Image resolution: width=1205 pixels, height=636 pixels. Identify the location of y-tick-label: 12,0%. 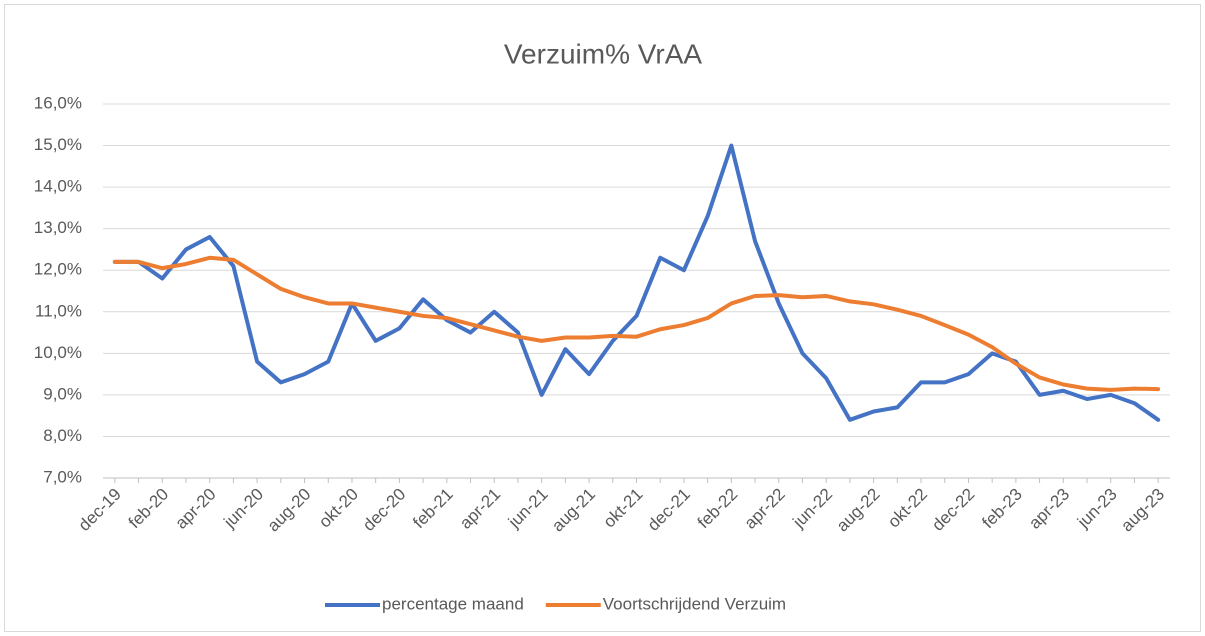
(58, 269).